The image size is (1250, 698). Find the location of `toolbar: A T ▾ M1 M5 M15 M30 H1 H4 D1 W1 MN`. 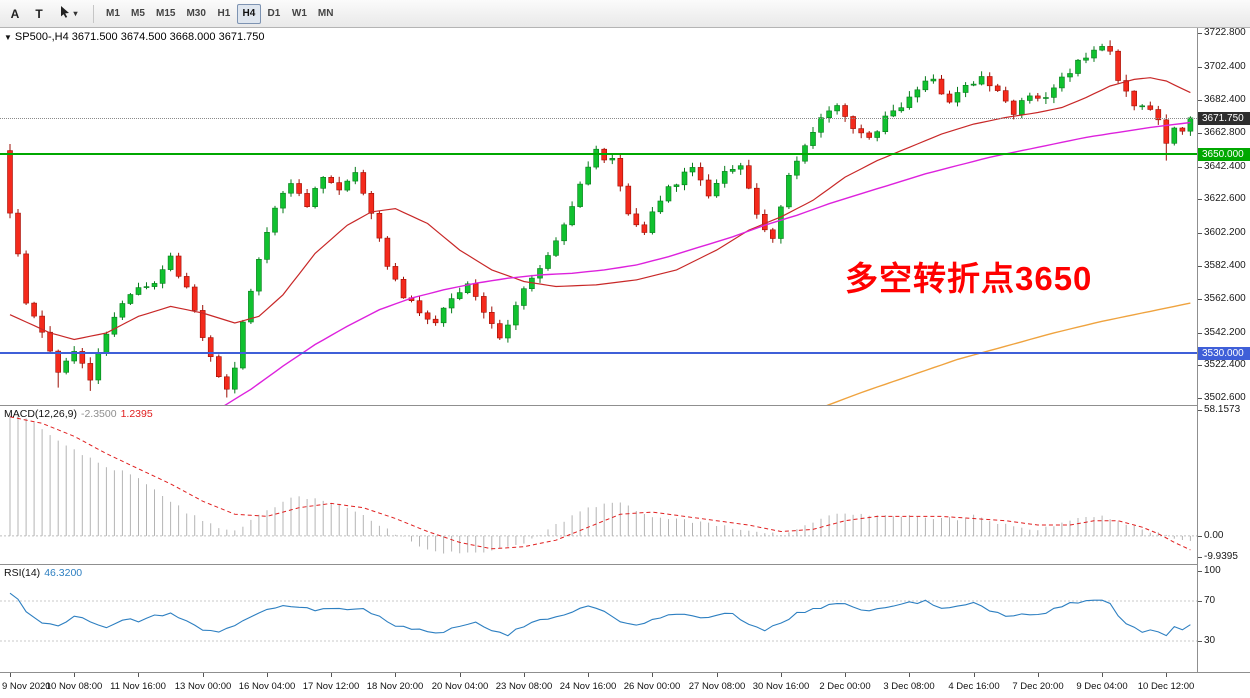

toolbar: A T ▾ M1 M5 M15 M30 H1 H4 D1 W1 MN is located at coordinates (625, 14).